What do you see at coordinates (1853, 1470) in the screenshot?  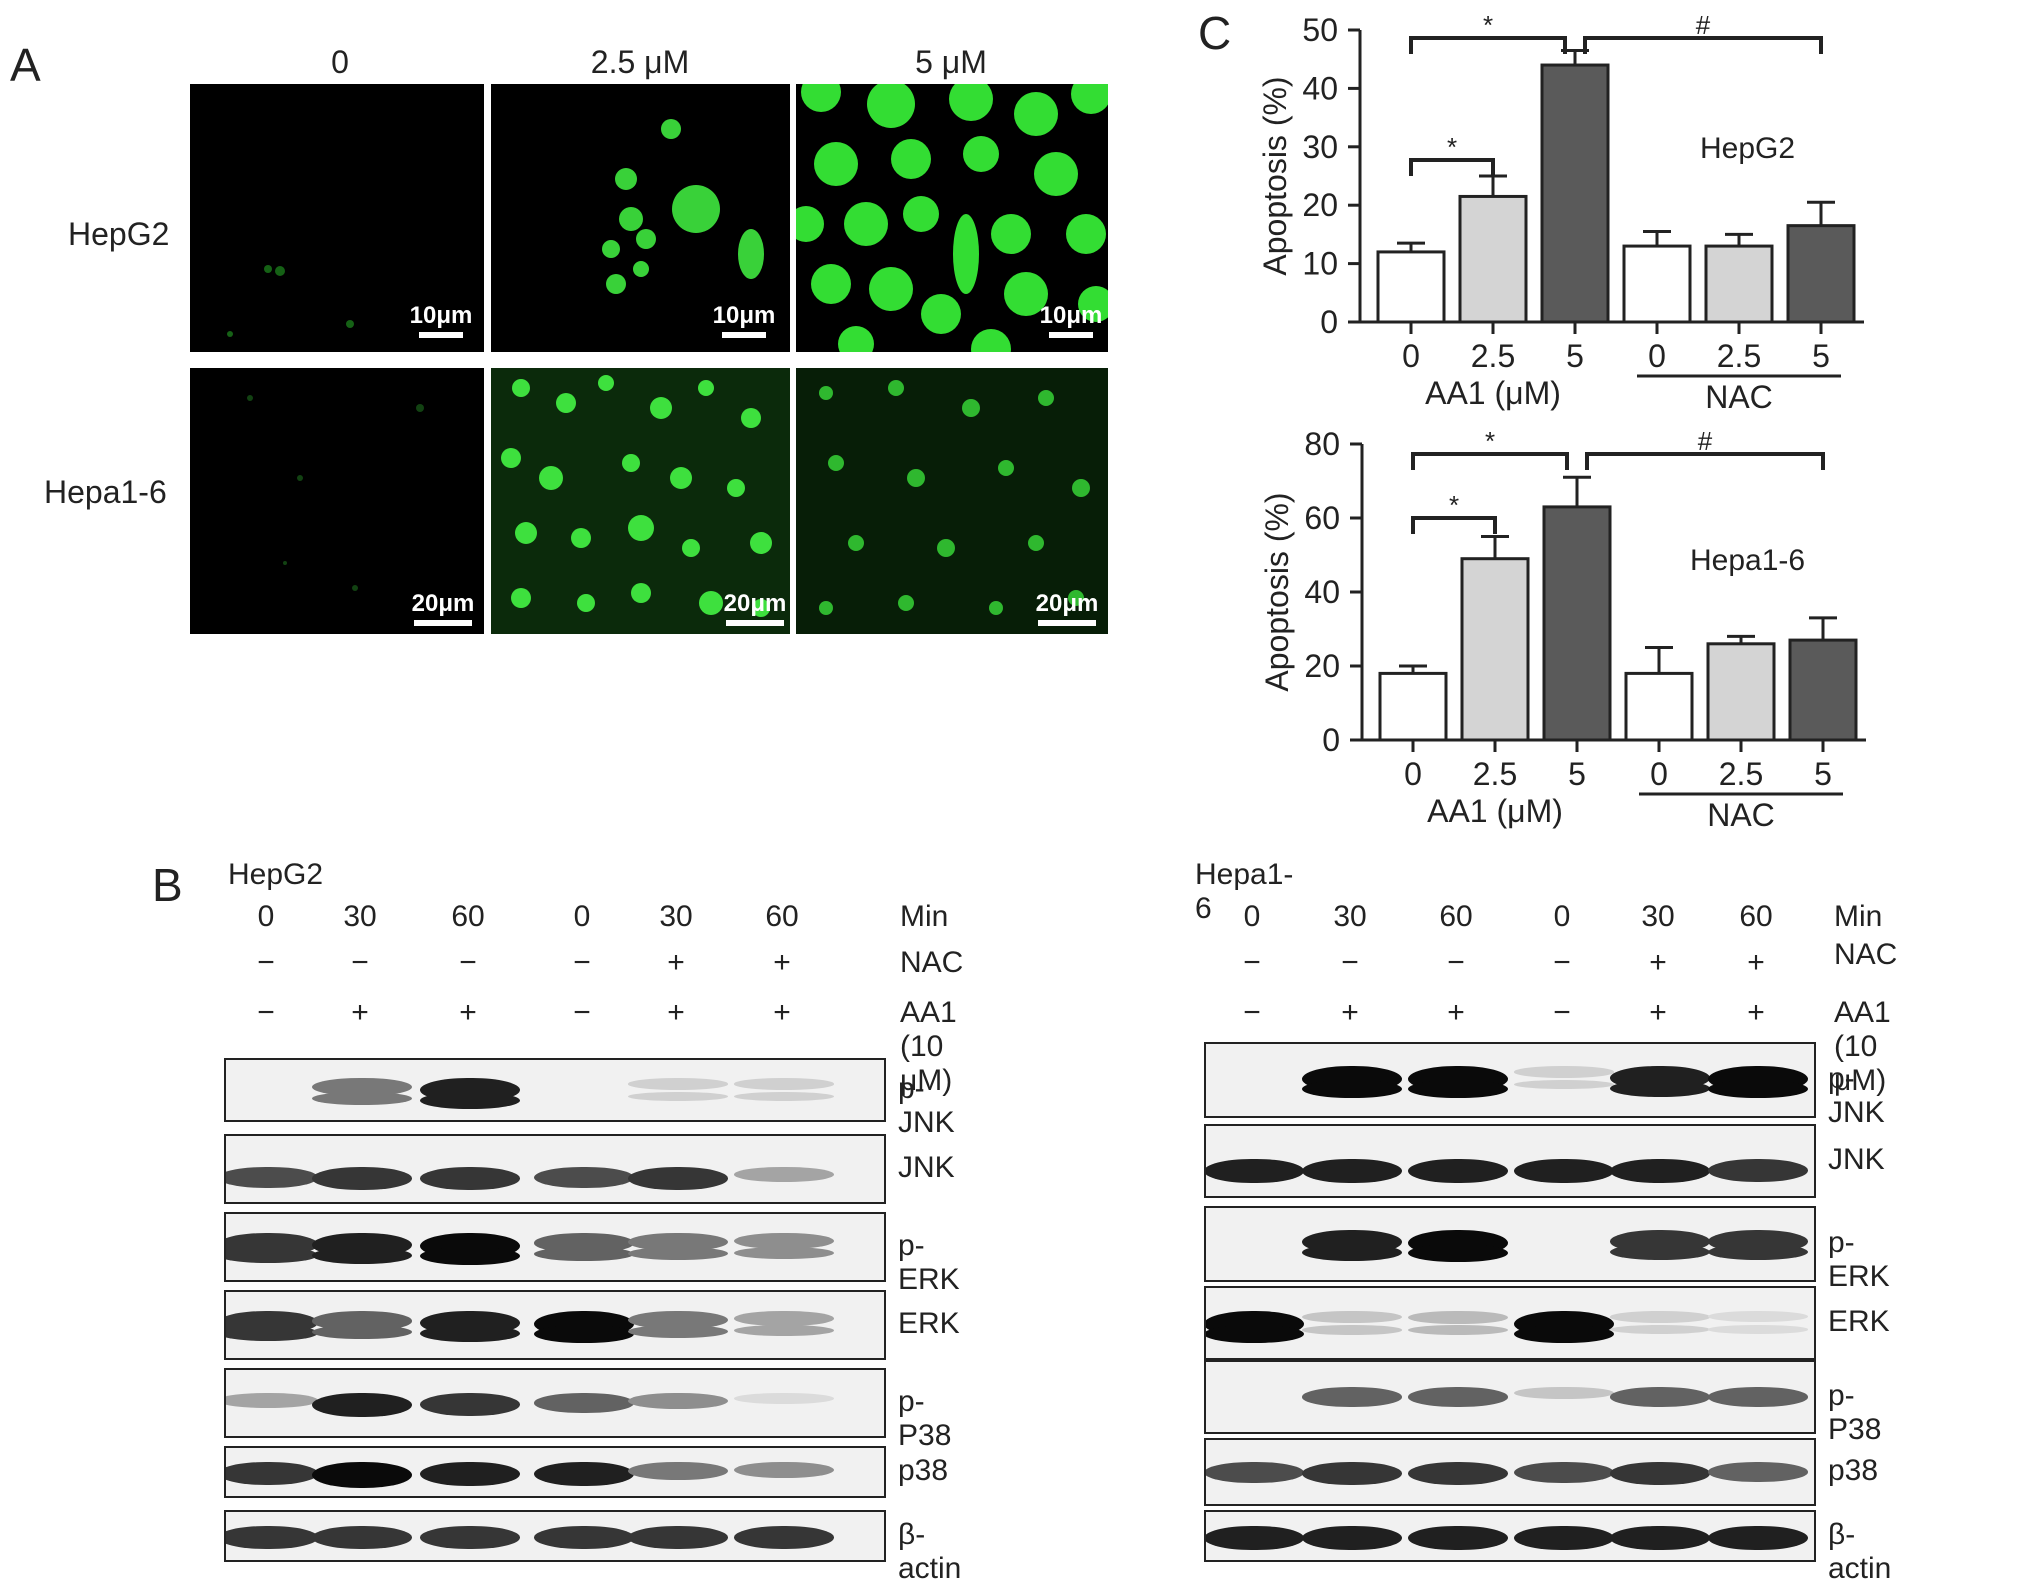 I see `blot-label: p38` at bounding box center [1853, 1470].